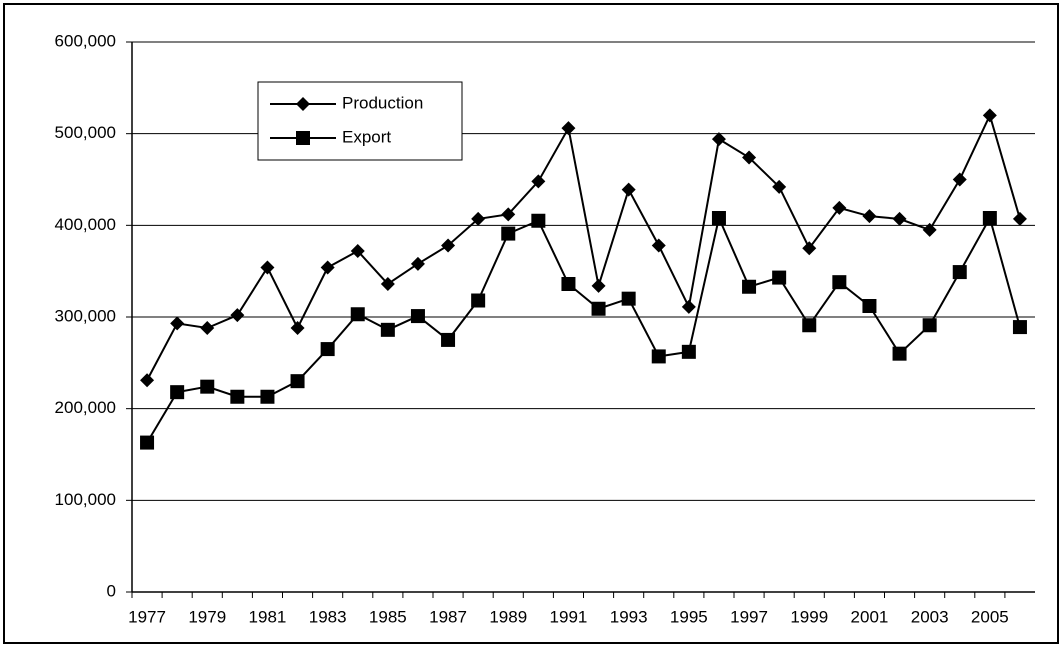 The height and width of the screenshot is (648, 1063). Describe the element at coordinates (388, 616) in the screenshot. I see `x-tick-label: 1985` at that location.